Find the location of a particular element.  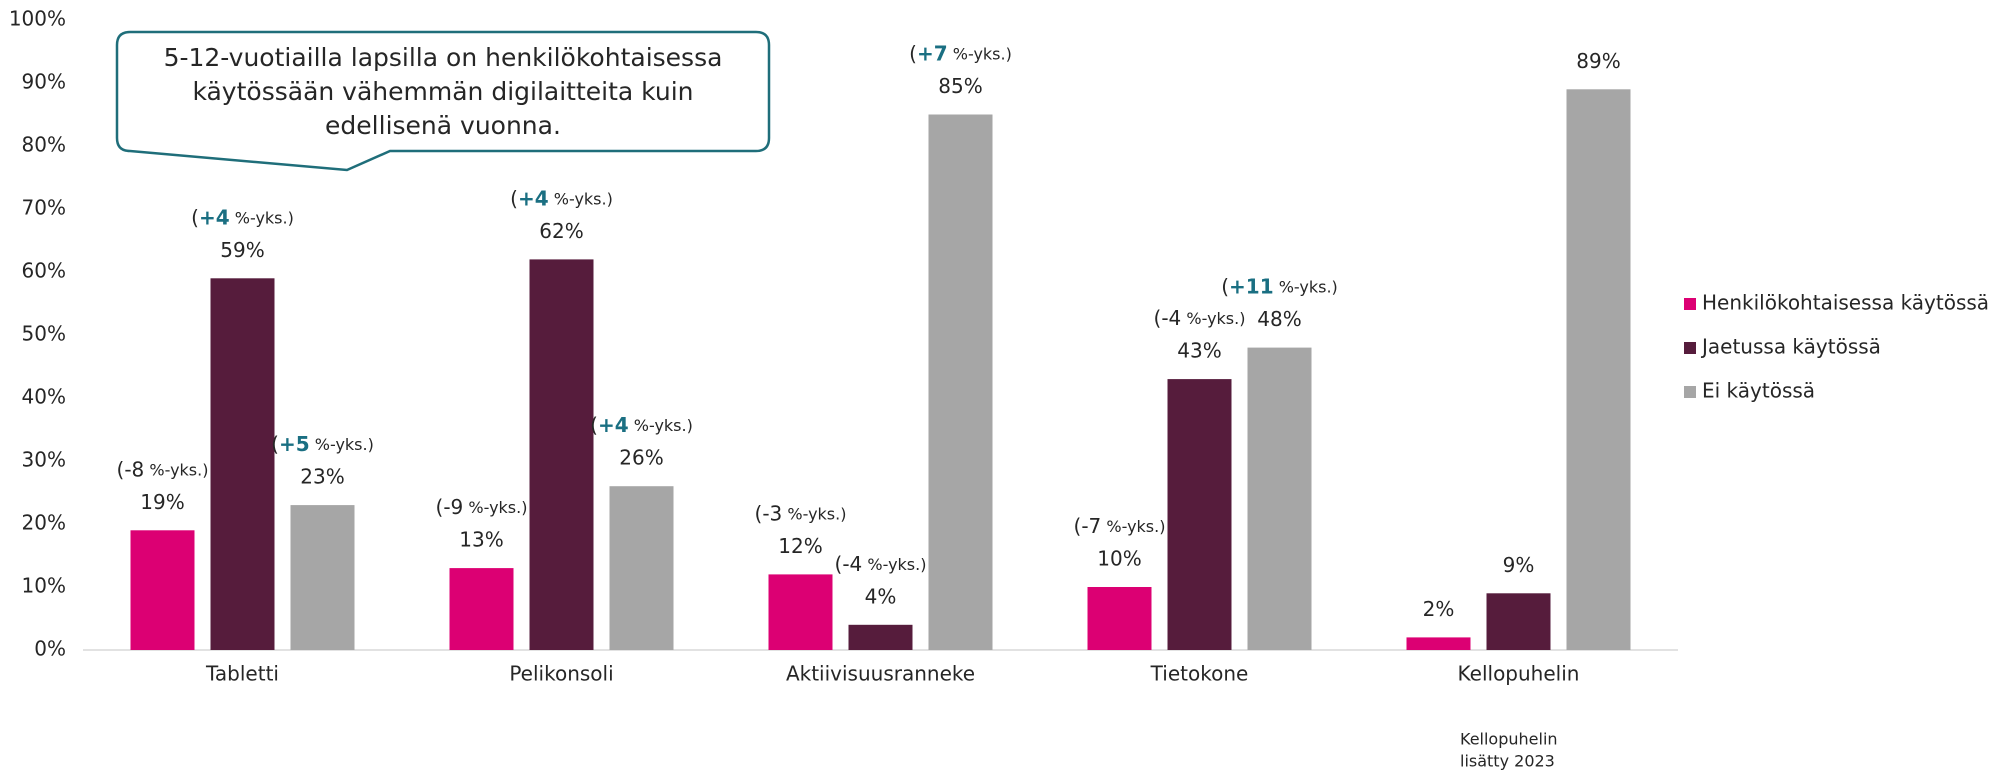

footnote: lisätty 2023 is located at coordinates (1507, 761).